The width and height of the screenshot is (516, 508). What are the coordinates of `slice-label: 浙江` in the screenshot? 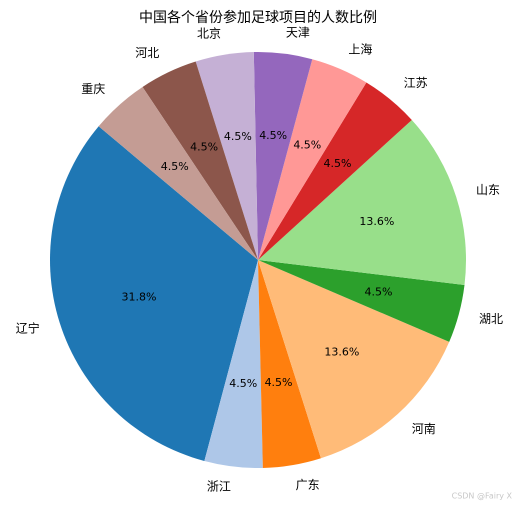 It's located at (219, 487).